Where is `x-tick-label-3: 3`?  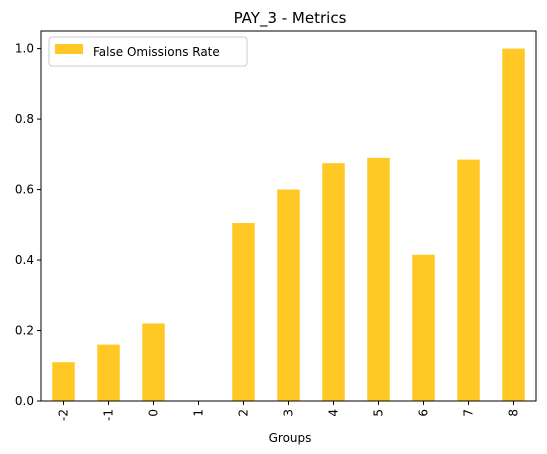
x-tick-label-3: 3 is located at coordinates (289, 413).